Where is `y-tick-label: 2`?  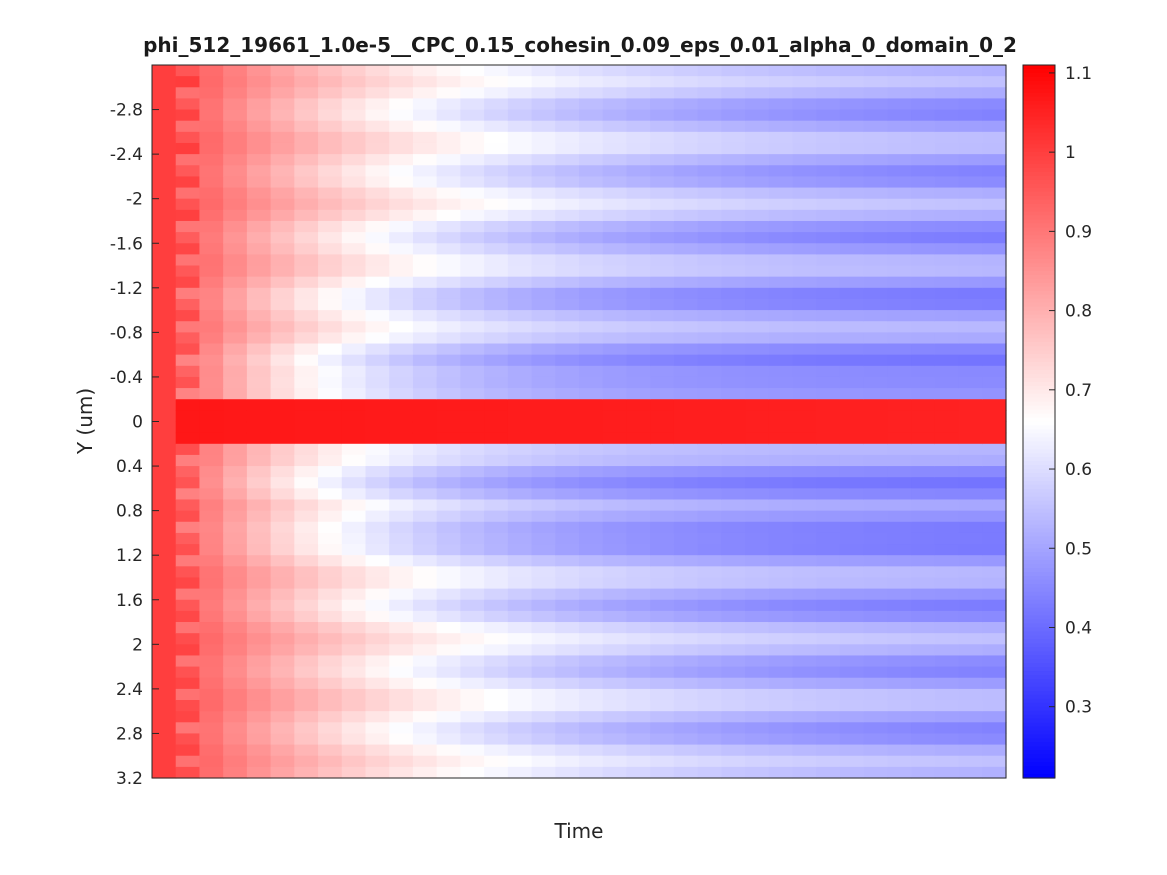
y-tick-label: 2 is located at coordinates (137, 645).